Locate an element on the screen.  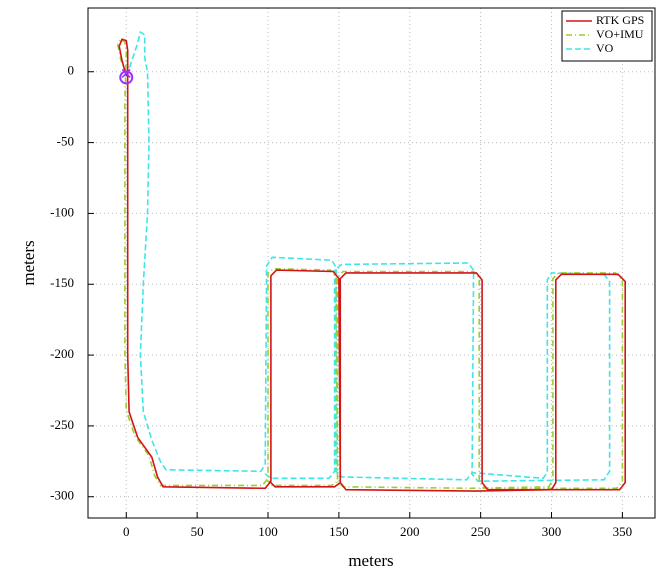
legend-box is located at coordinates (607, 36).